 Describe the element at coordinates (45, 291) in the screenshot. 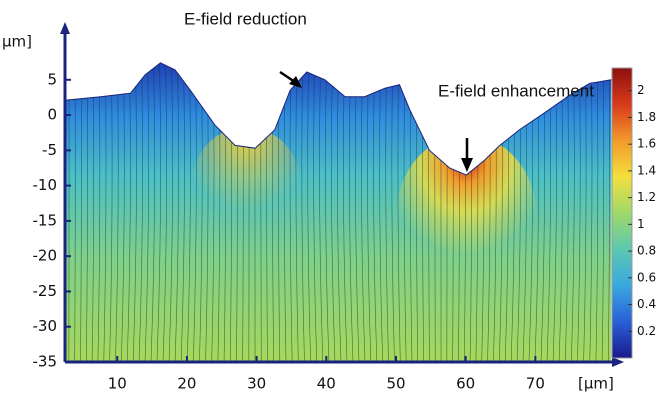

I see `y-tick-label: -25` at that location.